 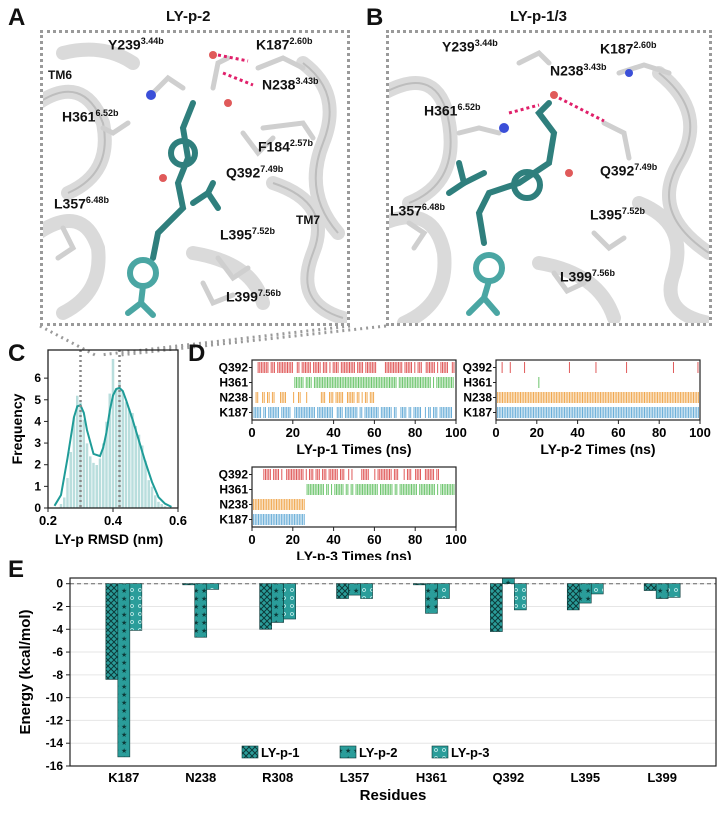 What do you see at coordinates (37, 378) in the screenshot?
I see `y-tick-label: 6` at bounding box center [37, 378].